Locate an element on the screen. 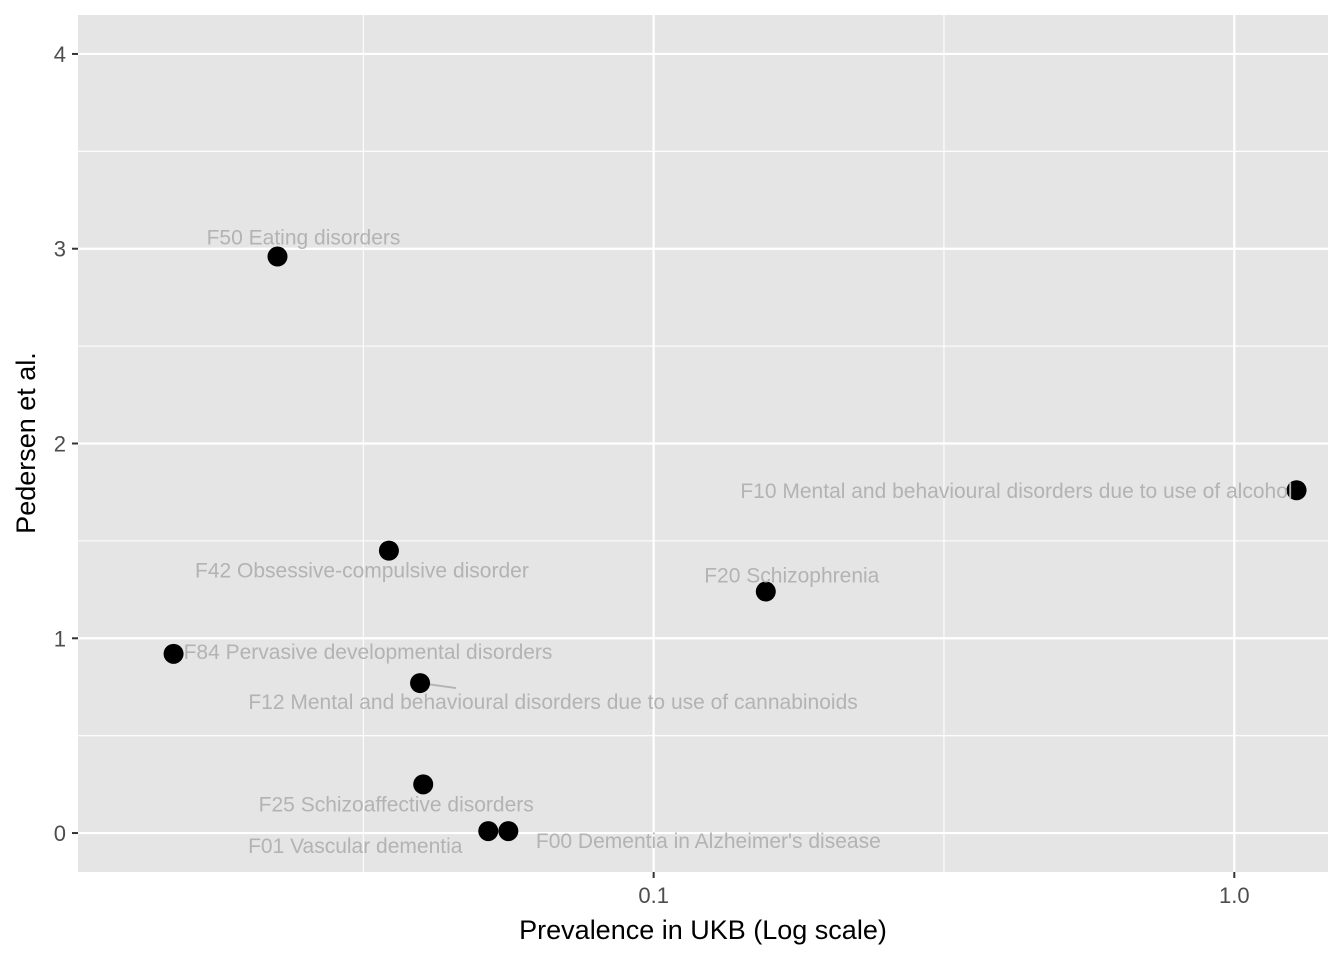  y-axis-tick-labels: 0 1 2 3 4 is located at coordinates (60, 444).